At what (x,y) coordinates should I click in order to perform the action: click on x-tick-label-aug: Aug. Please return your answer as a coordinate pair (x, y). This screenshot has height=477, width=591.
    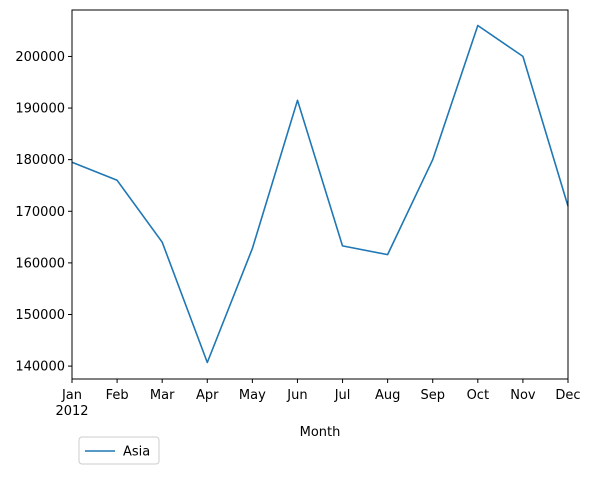
    Looking at the image, I should click on (387, 395).